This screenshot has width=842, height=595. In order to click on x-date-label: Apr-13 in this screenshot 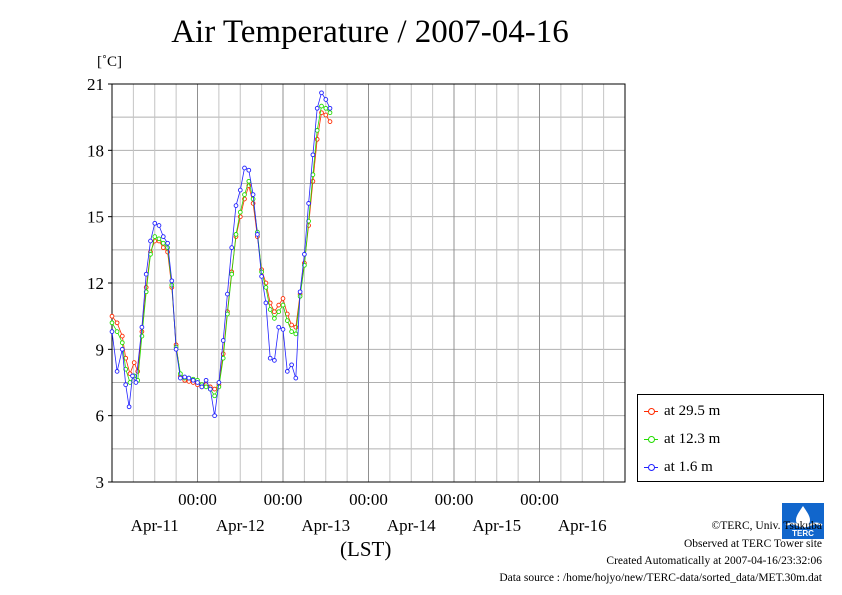, I will do `click(325, 525)`.